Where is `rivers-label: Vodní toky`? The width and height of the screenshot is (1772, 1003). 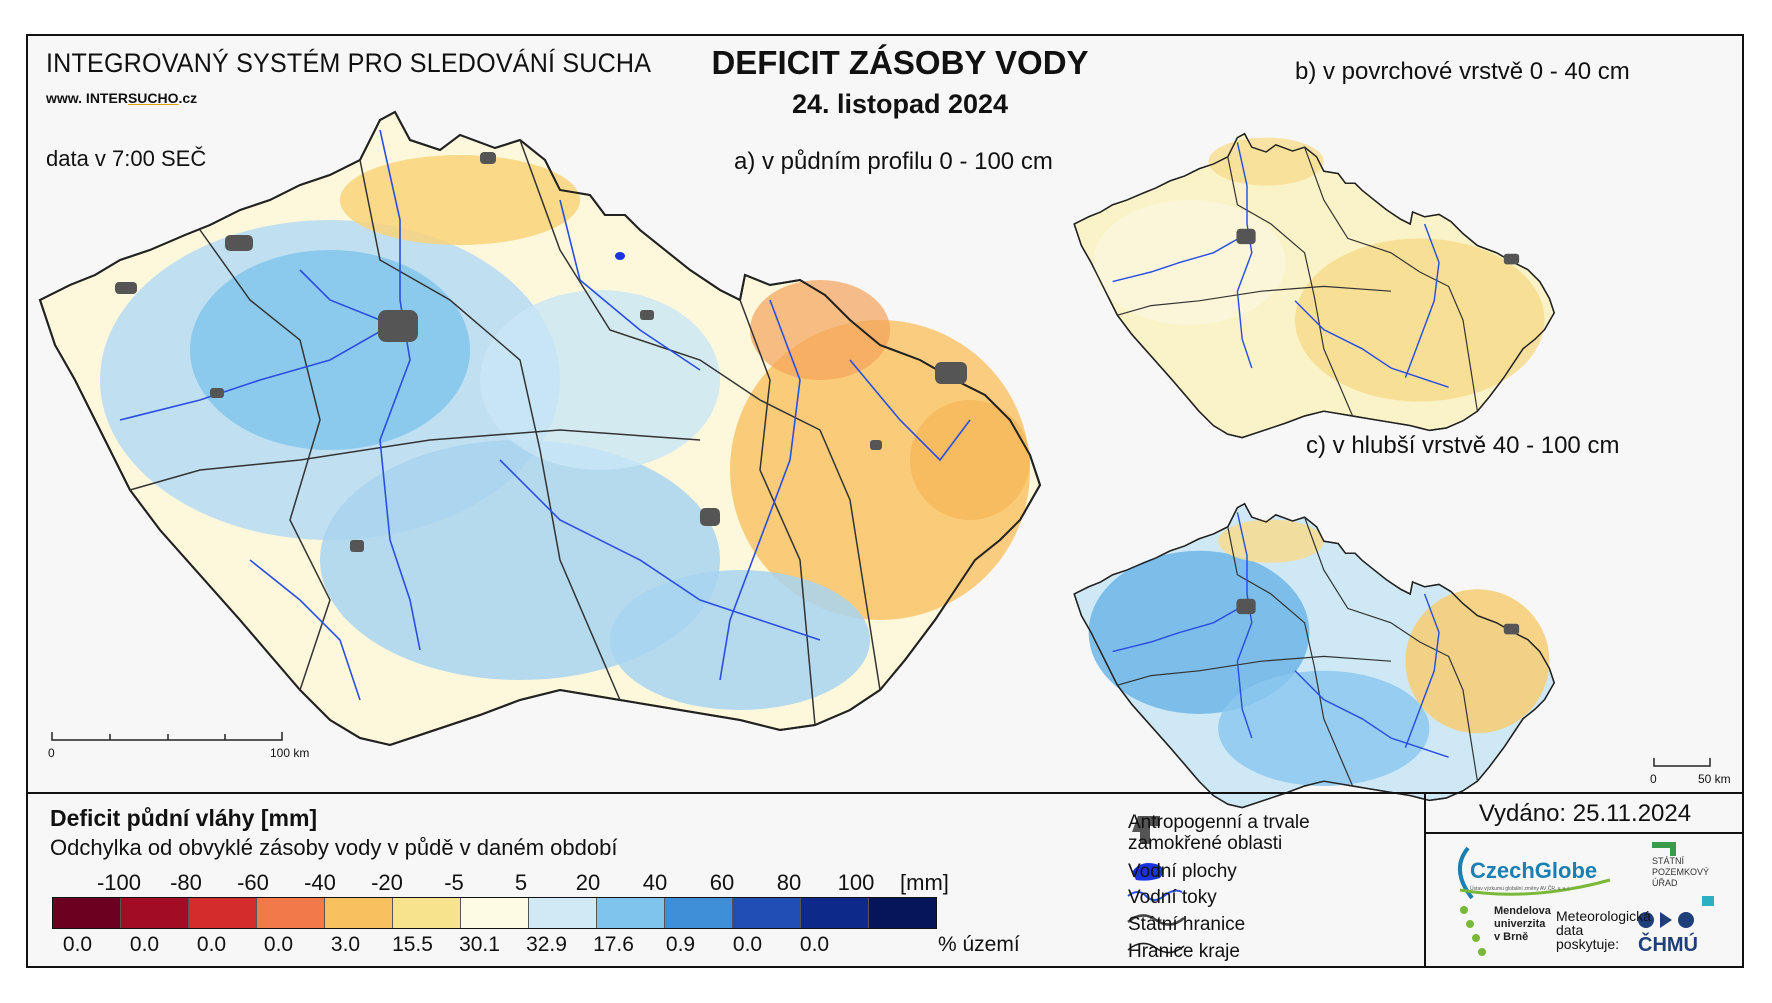 rivers-label: Vodní toky is located at coordinates (1172, 897).